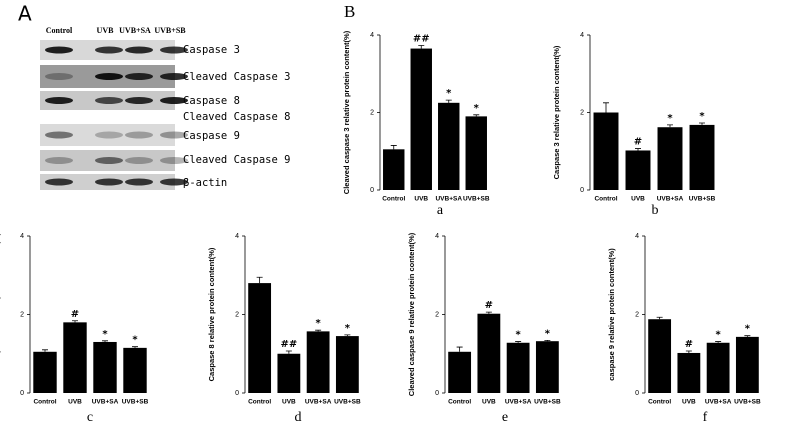 Image resolution: width=800 pixels, height=428 pixels. What do you see at coordinates (205, 183) in the screenshot?
I see `protein-label: β-actin` at bounding box center [205, 183].